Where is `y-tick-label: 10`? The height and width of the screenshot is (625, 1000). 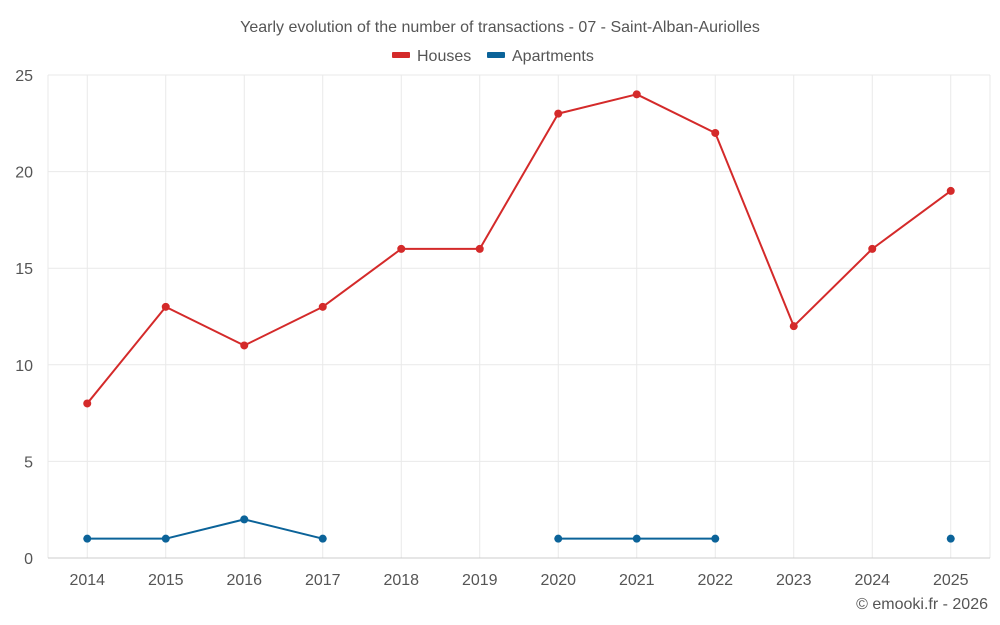 y-tick-label: 10 is located at coordinates (24, 366).